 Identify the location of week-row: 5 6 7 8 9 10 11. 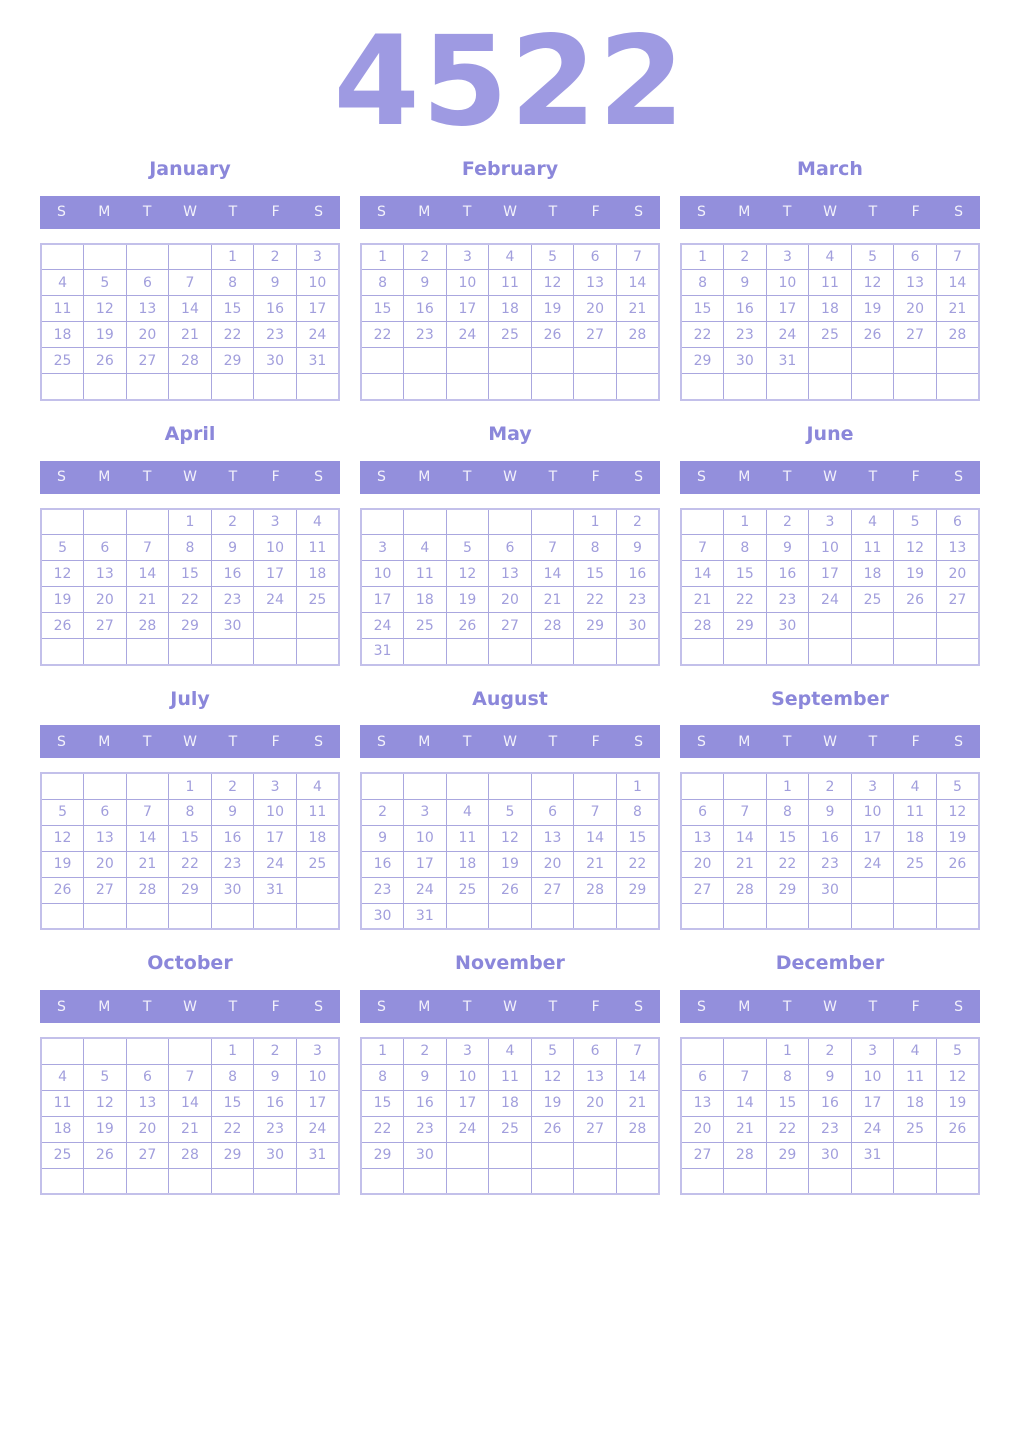
(190, 548).